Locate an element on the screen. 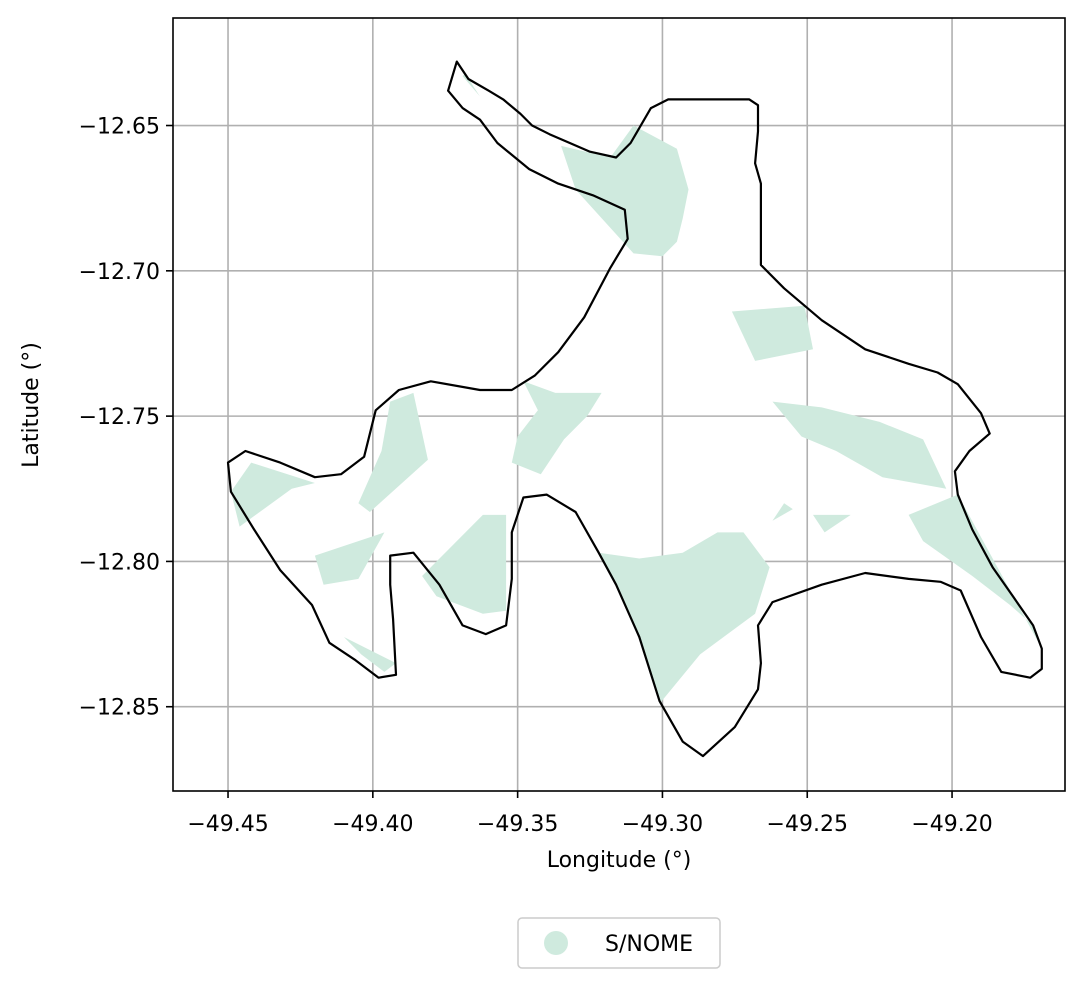 This screenshot has height=988, width=1085. legend-label: S/NOME is located at coordinates (649, 944).